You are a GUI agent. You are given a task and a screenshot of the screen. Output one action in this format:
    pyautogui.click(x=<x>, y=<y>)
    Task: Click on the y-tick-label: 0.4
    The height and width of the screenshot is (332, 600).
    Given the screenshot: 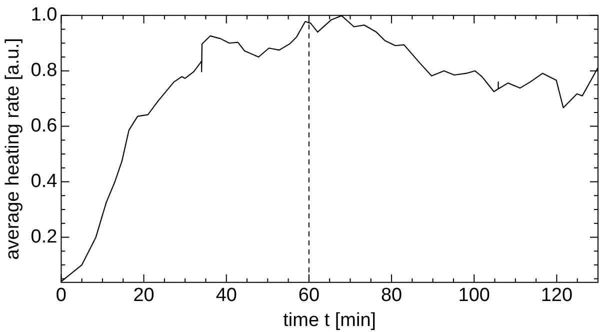 What is the action you would take?
    pyautogui.click(x=44, y=181)
    